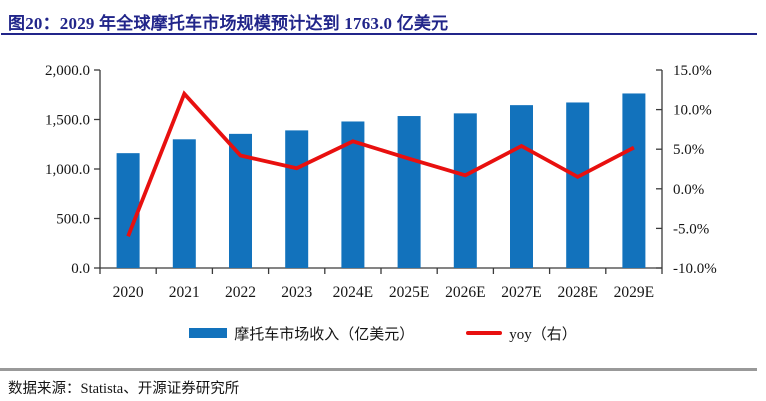 The width and height of the screenshot is (766, 401). Describe the element at coordinates (378, 369) in the screenshot. I see `bottom-rule` at that location.